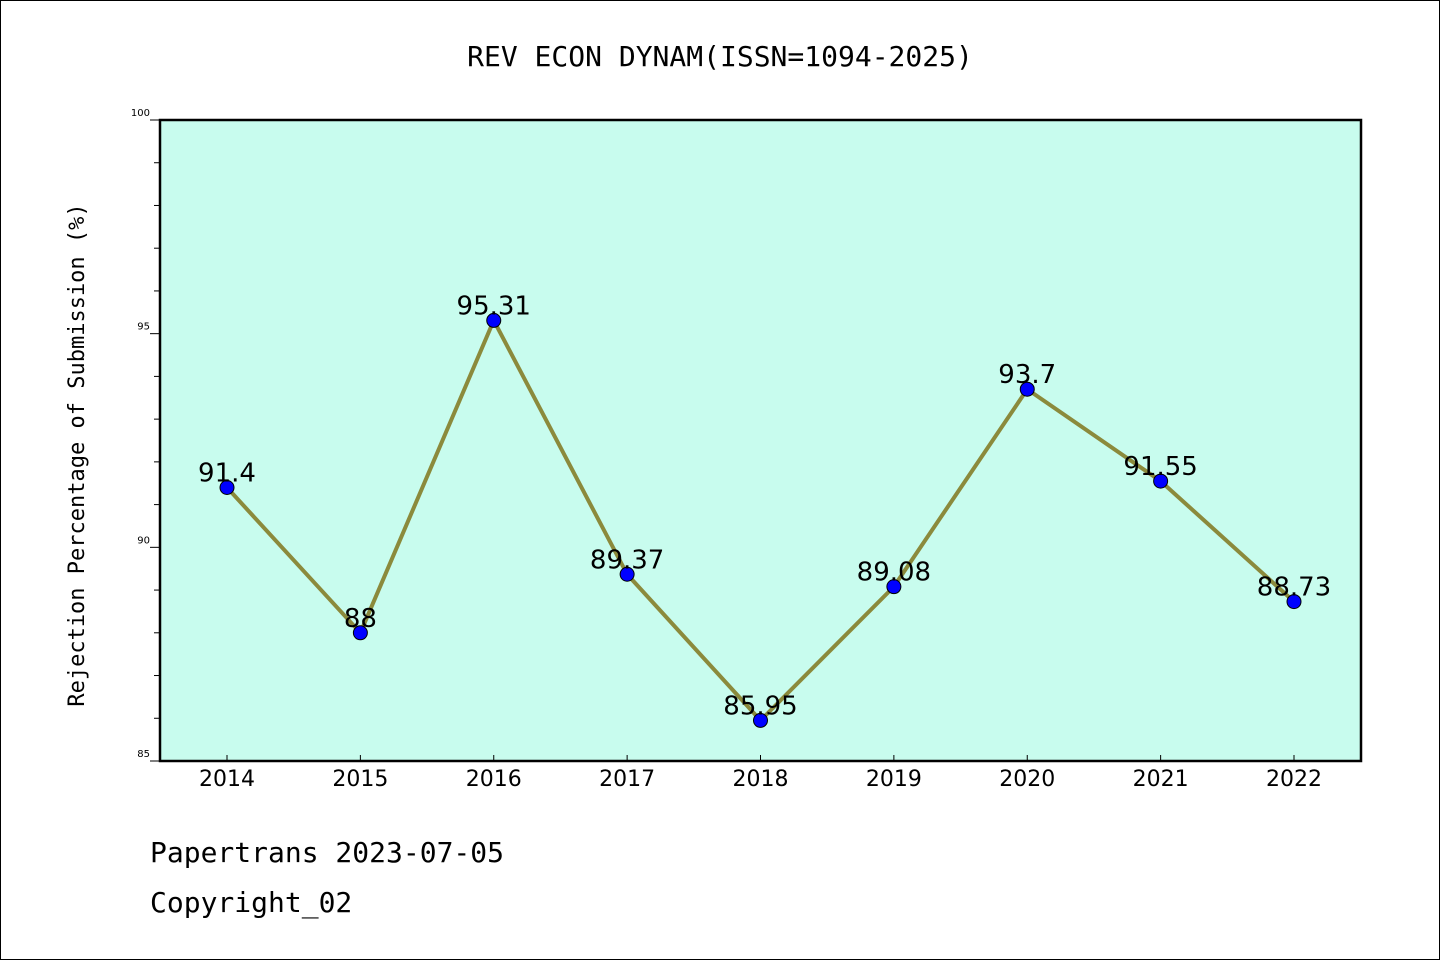  What do you see at coordinates (327, 852) in the screenshot?
I see `footer-date: Papertrans 2023-07-05` at bounding box center [327, 852].